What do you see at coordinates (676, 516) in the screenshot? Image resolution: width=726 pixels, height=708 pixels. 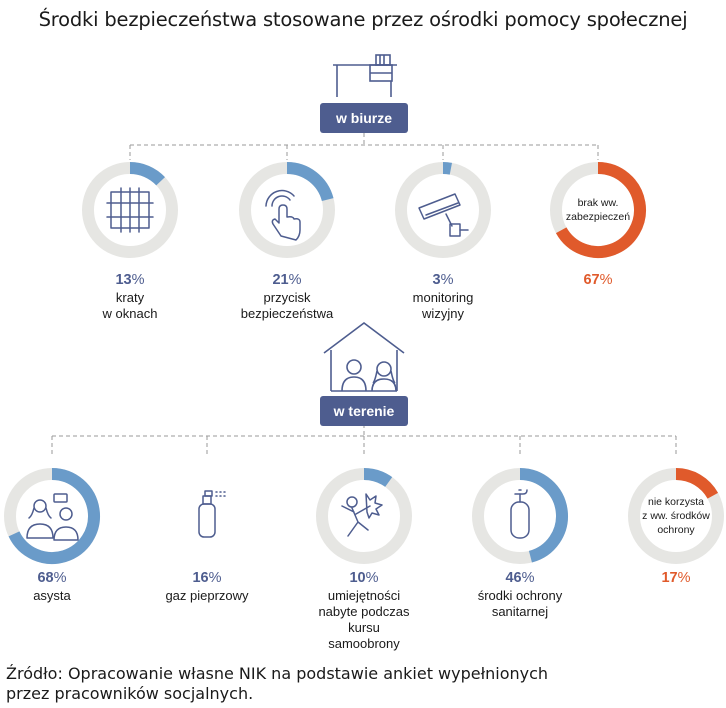 I see `field-inner-text-4-1: z ww. środków` at bounding box center [676, 516].